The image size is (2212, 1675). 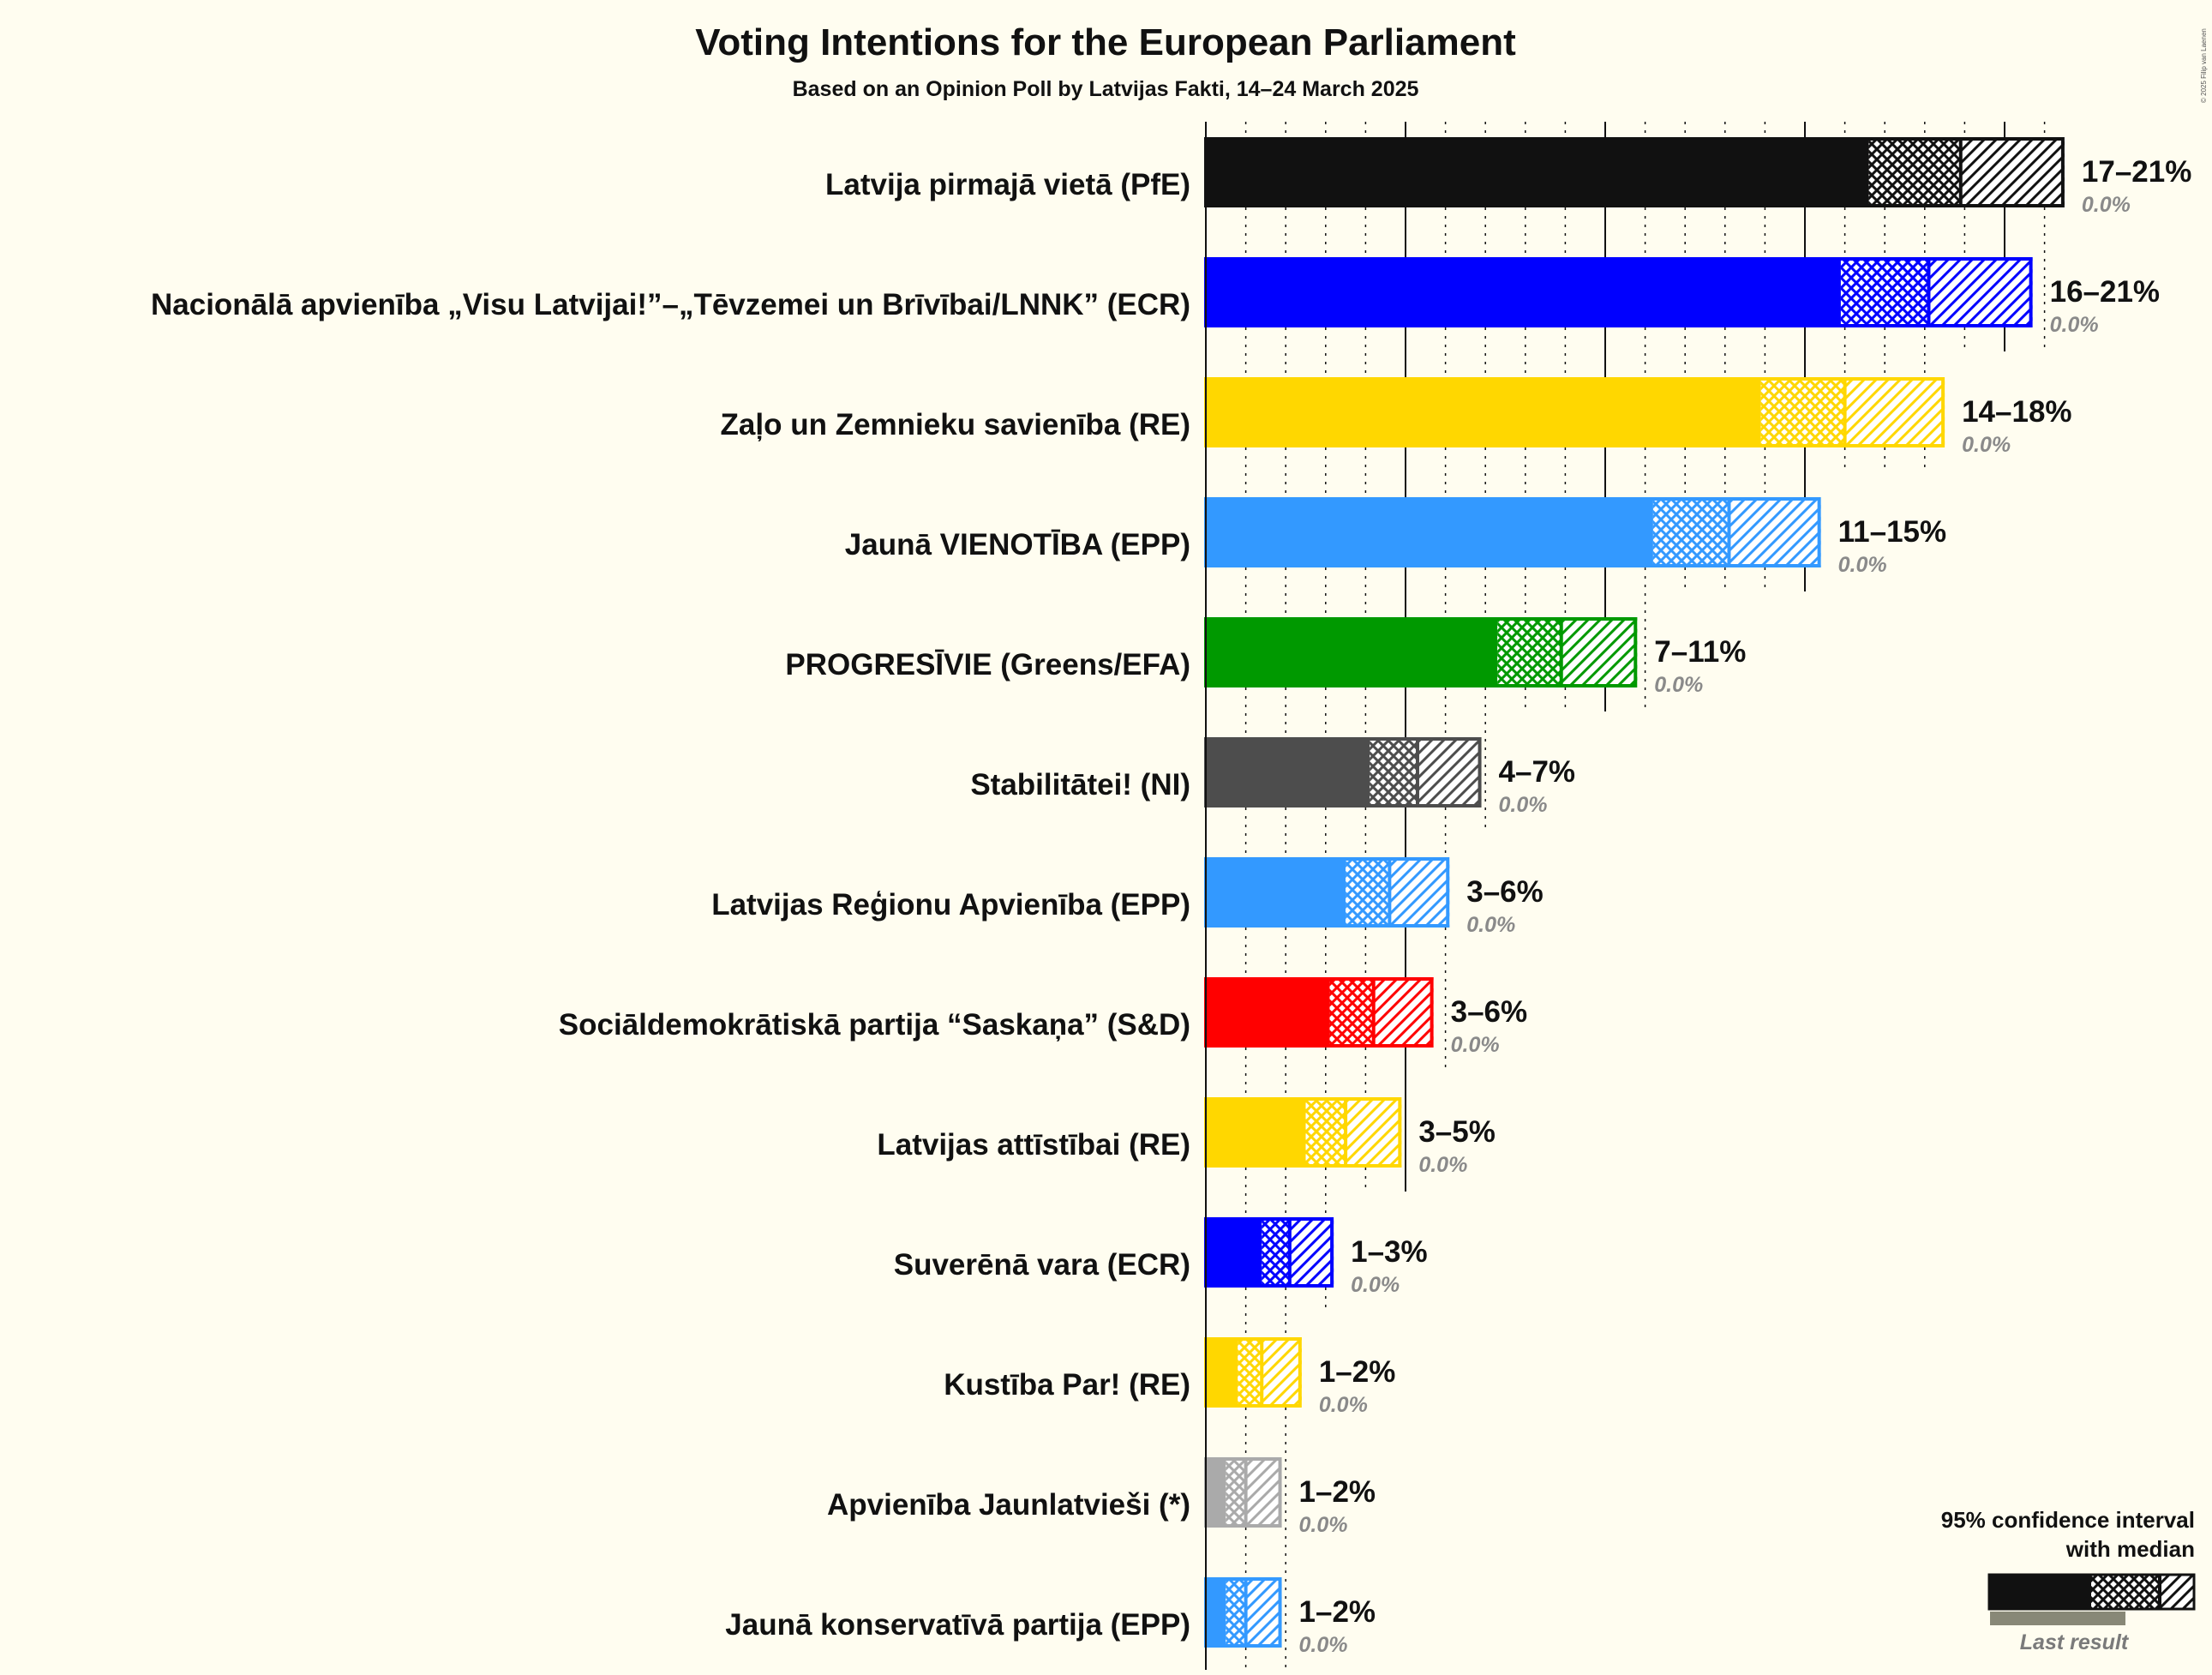 I want to click on range-label: 4–7%, so click(x=1538, y=772).